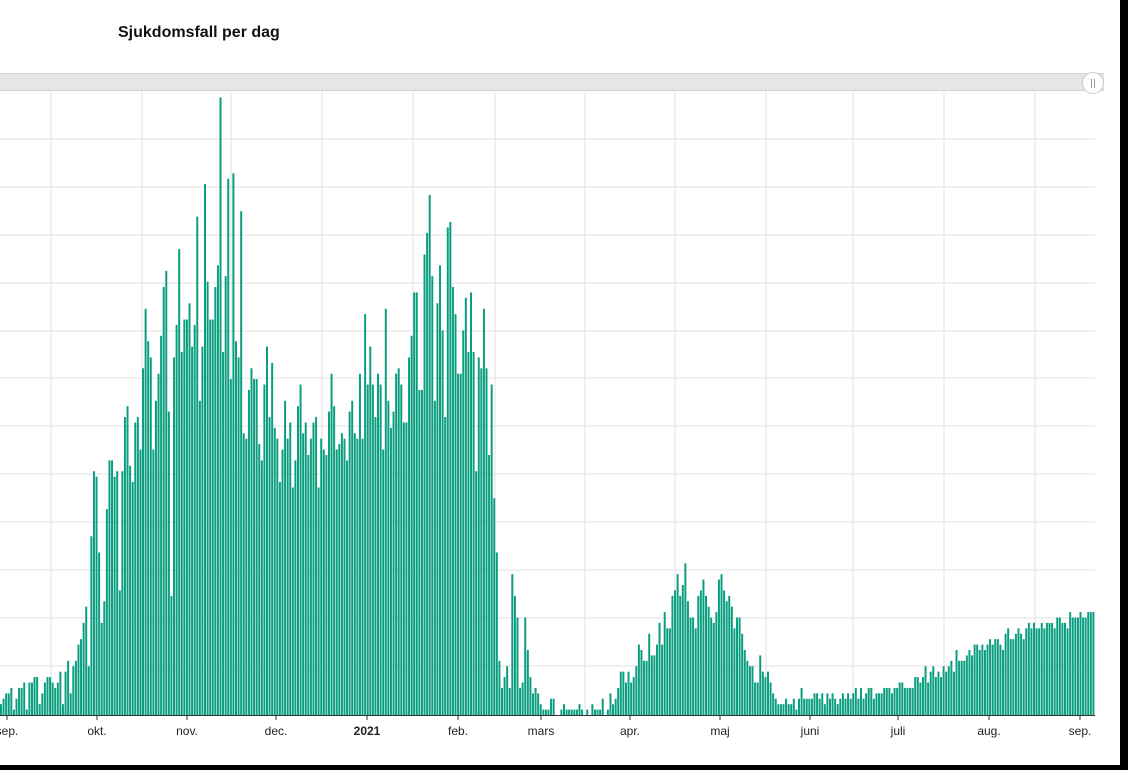 Image resolution: width=1128 pixels, height=770 pixels. What do you see at coordinates (552, 82) in the screenshot?
I see `horizontal-scrollbar` at bounding box center [552, 82].